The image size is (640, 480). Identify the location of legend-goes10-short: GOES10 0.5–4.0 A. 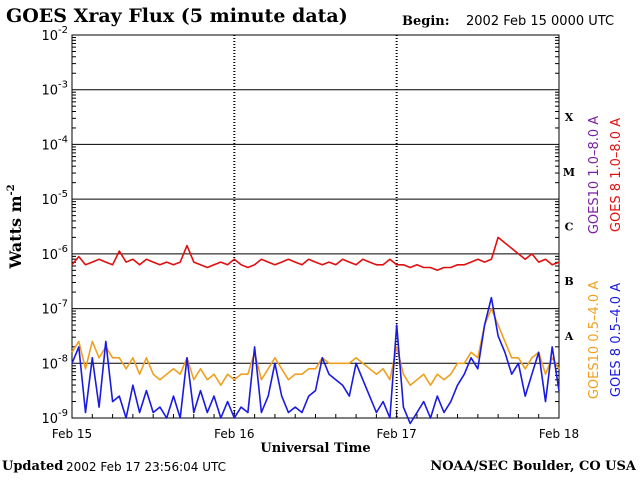
(594, 340).